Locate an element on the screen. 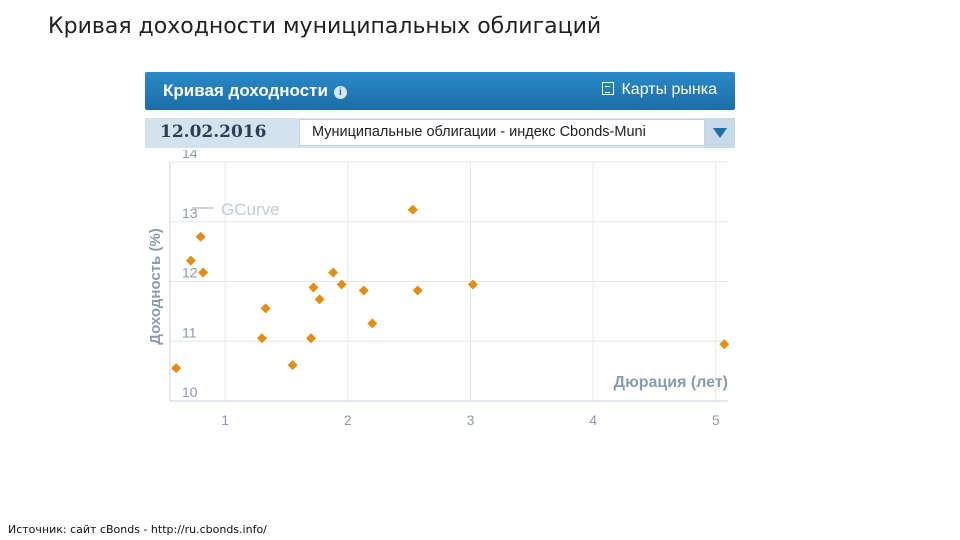 Image resolution: width=960 pixels, height=540 pixels. x-tick-label: 3 is located at coordinates (471, 420).